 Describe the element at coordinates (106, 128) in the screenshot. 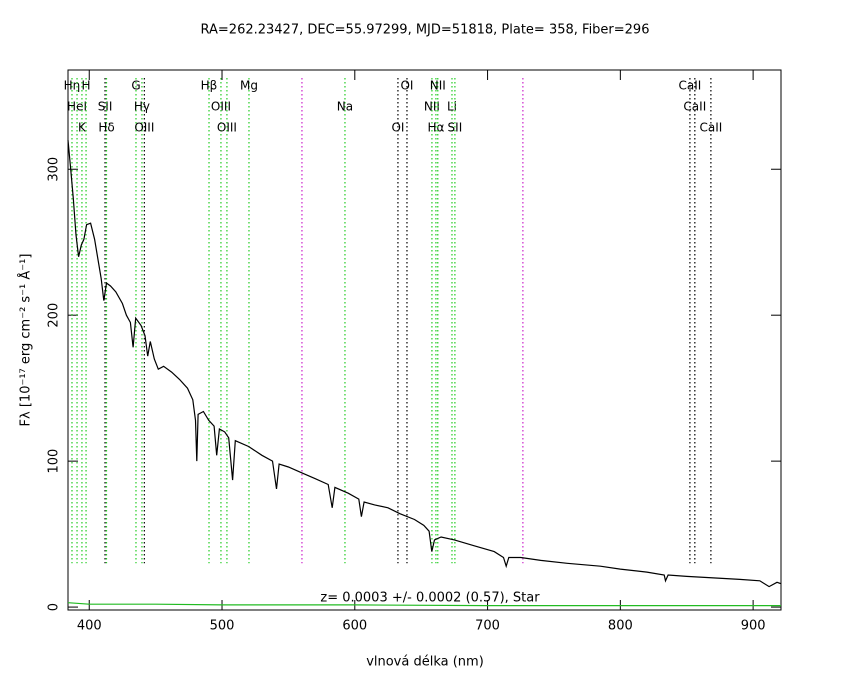

I see `line-label: Hδ` at that location.